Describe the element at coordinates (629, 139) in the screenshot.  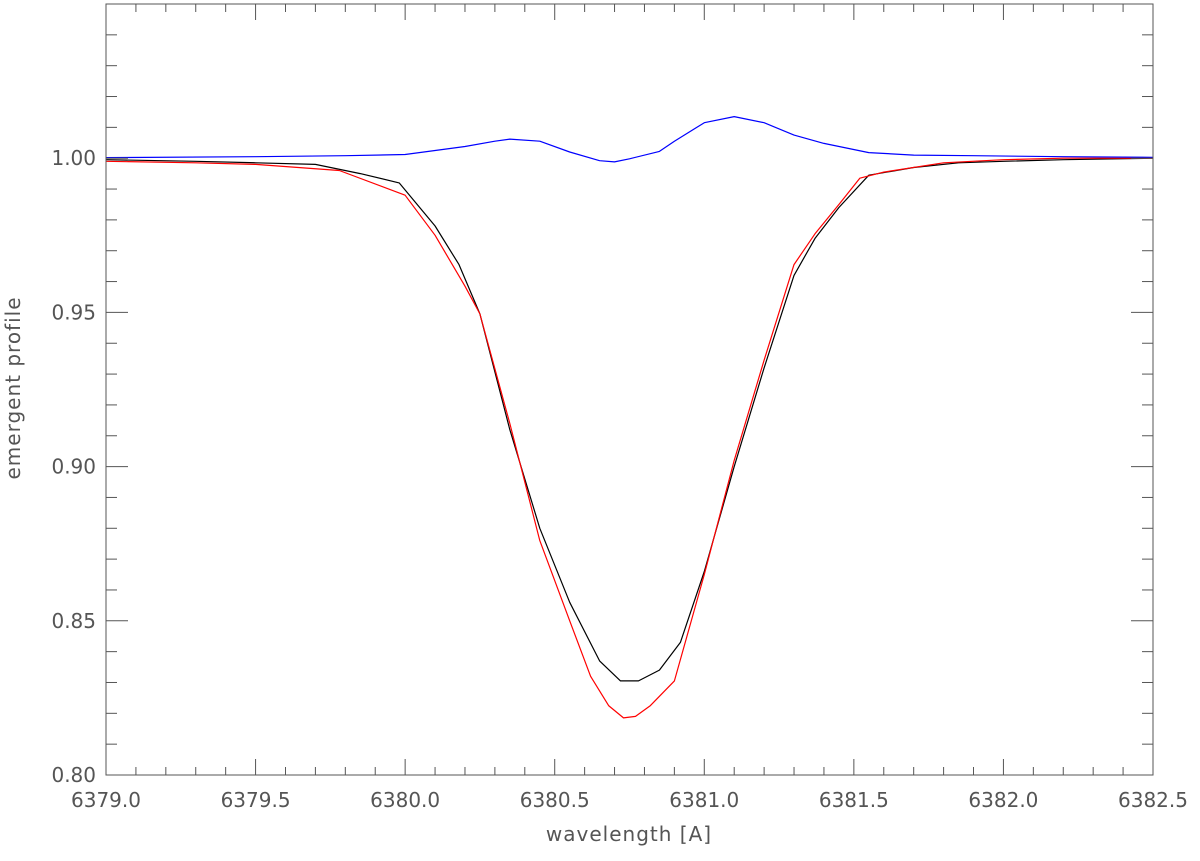
I see `series-line-blue` at that location.